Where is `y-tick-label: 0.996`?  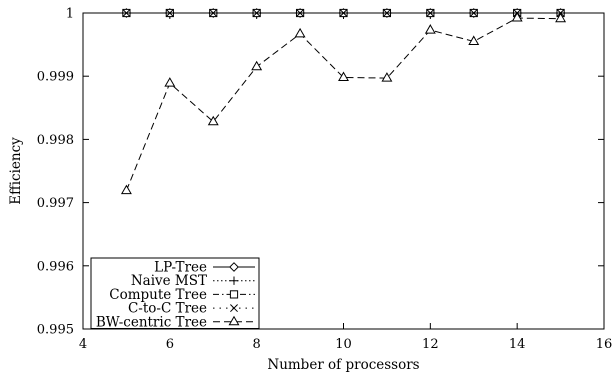
y-tick-label: 0.996 is located at coordinates (55, 266).